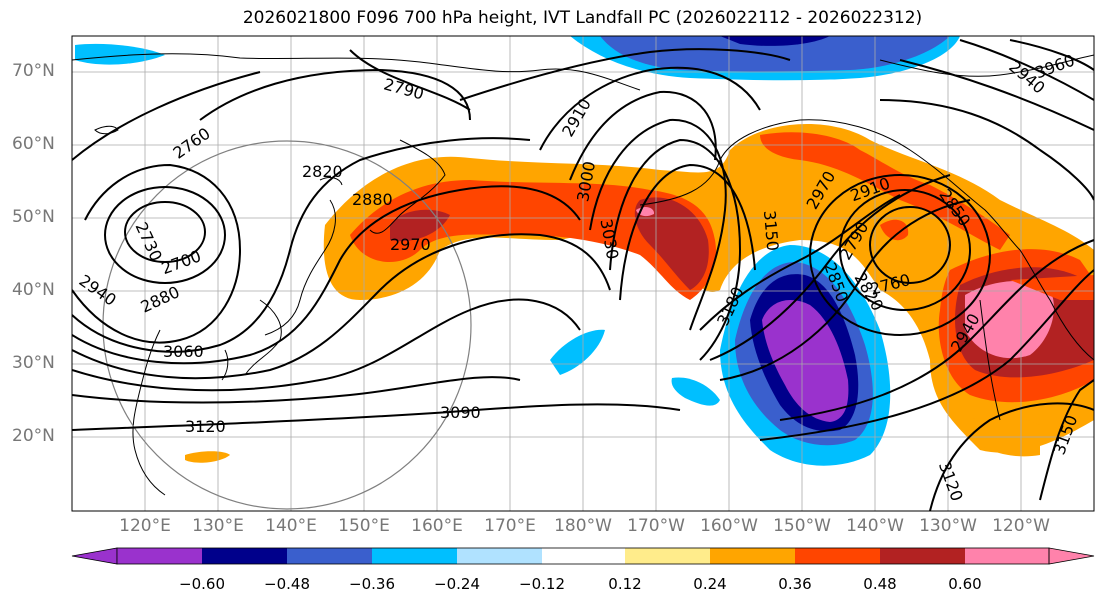  What do you see at coordinates (625, 584) in the screenshot?
I see `colorbar-tick-label: 0.12` at bounding box center [625, 584].